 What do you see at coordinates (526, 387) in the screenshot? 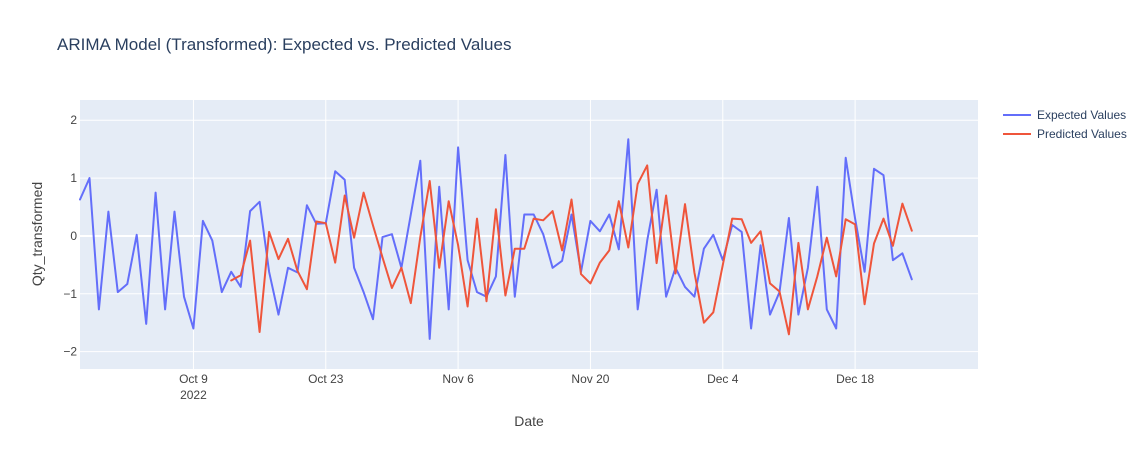
I see `x-axis-ticks: Oct 9 2022 Oct 23 Nov 6 Nov 20 Dec 4 Dec 18` at bounding box center [526, 387].